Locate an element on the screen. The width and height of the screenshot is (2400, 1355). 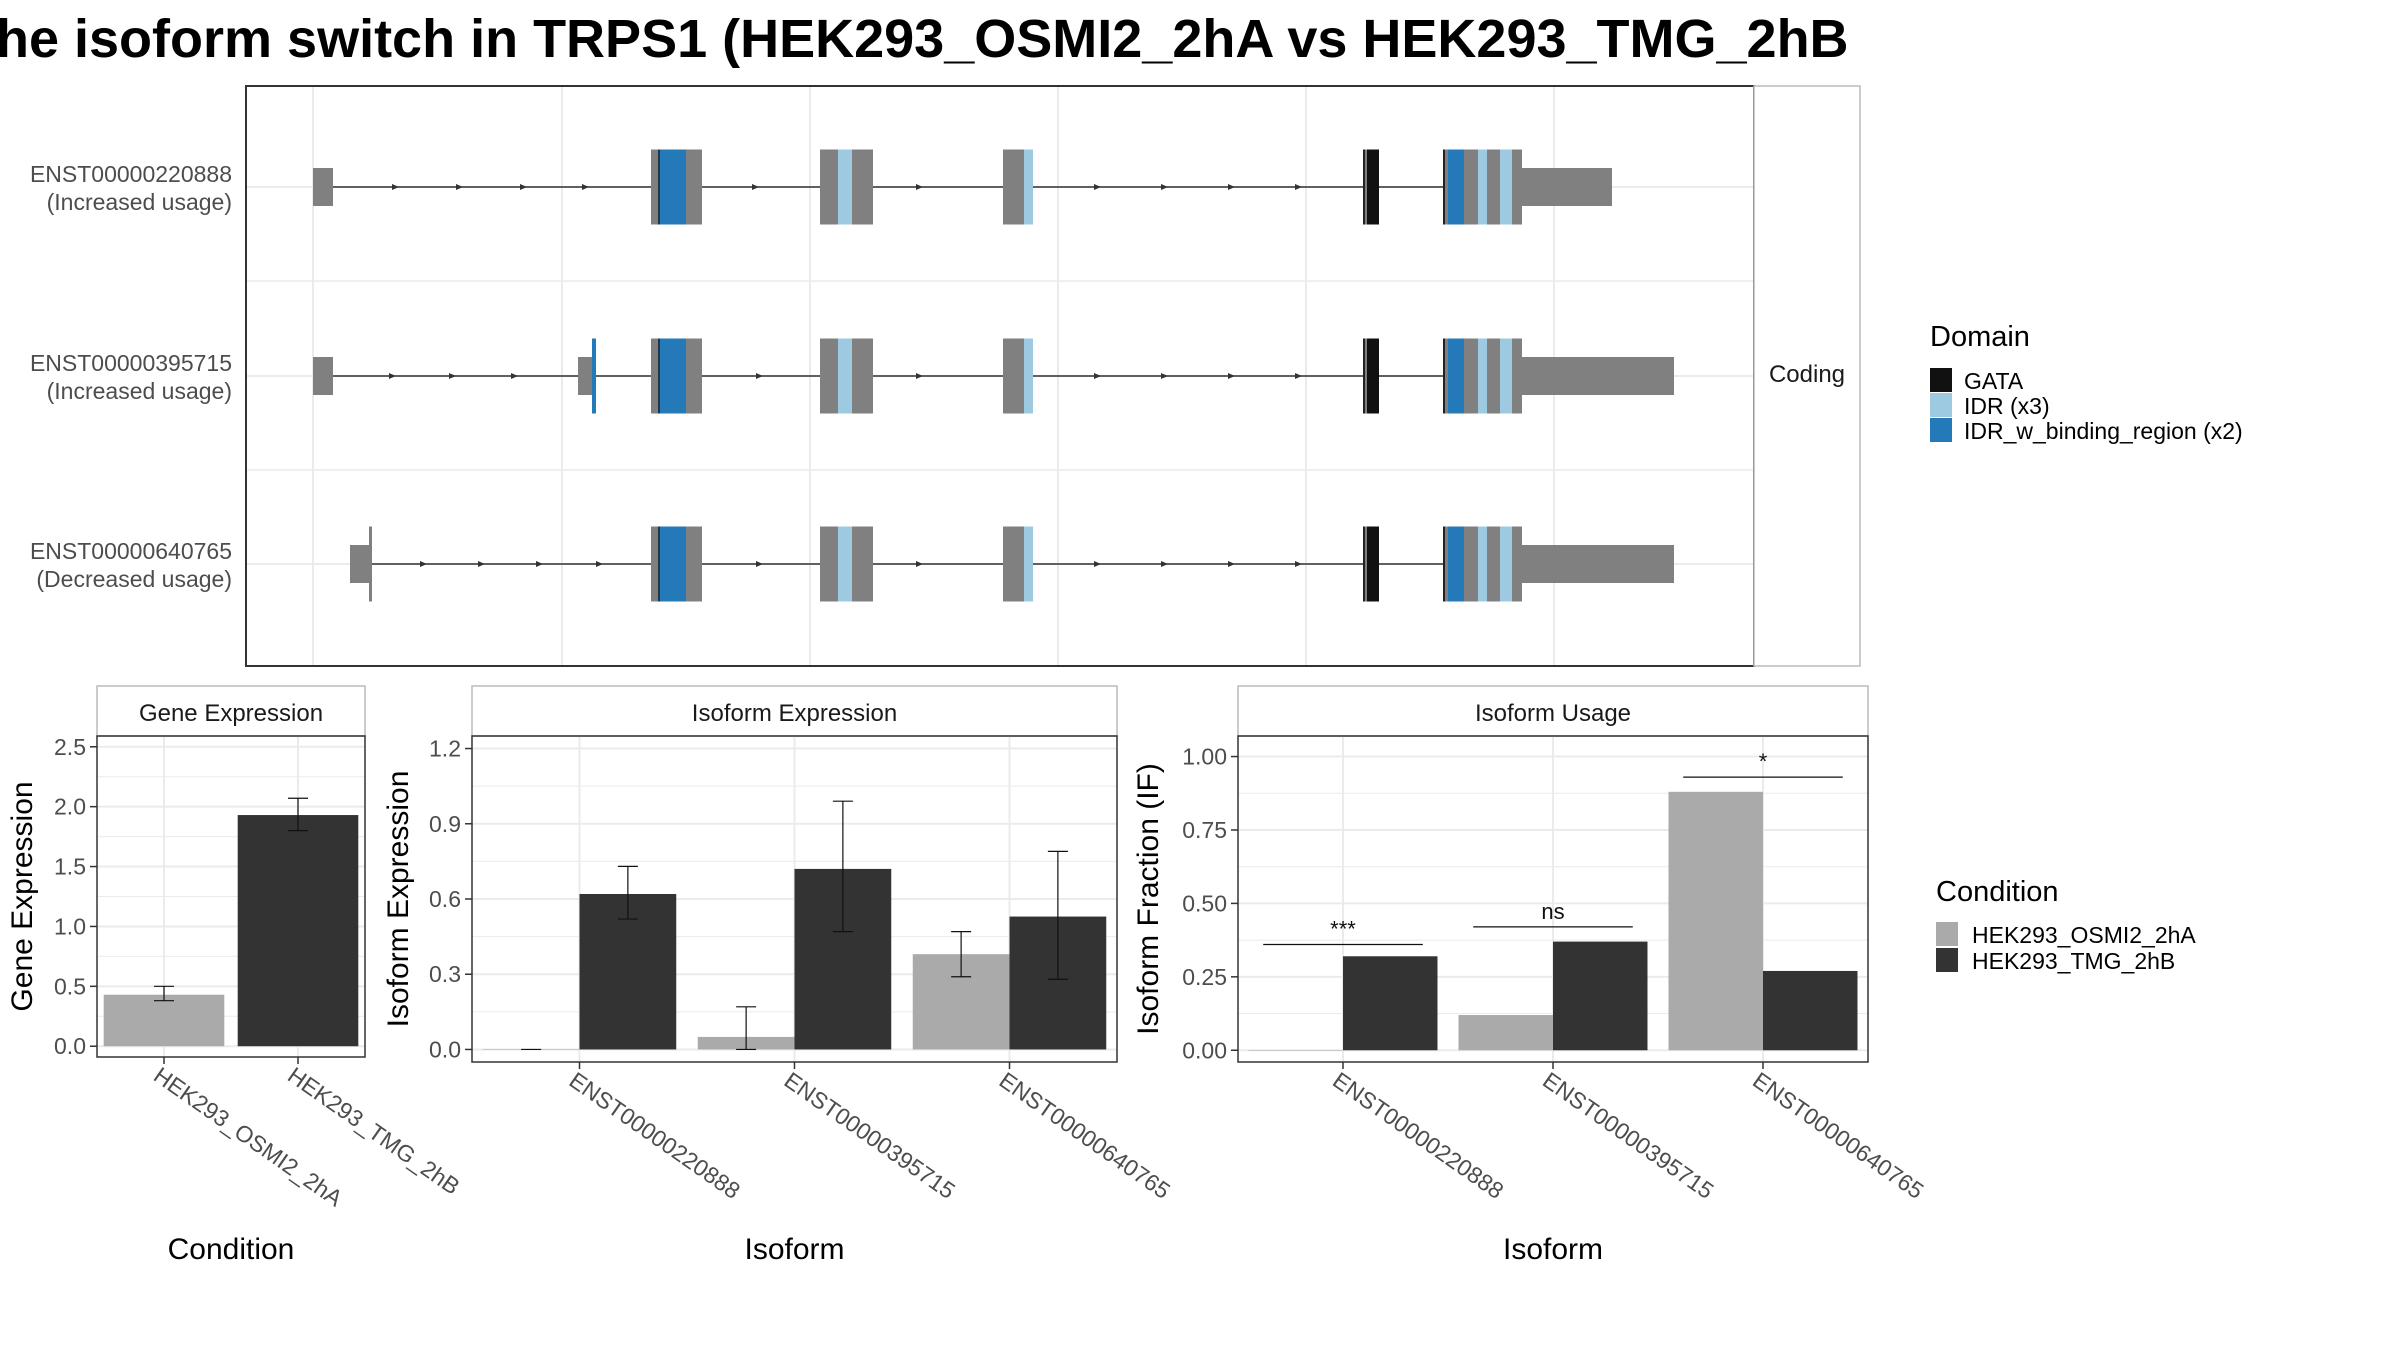
y-tick-label: 0.6 is located at coordinates (445, 899).